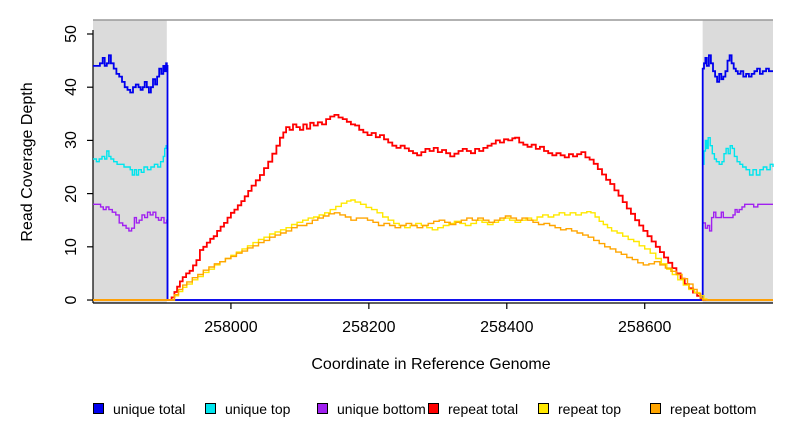 Image resolution: width=792 pixels, height=432 pixels. Describe the element at coordinates (645, 327) in the screenshot. I see `x-tick-label: 258600` at that location.